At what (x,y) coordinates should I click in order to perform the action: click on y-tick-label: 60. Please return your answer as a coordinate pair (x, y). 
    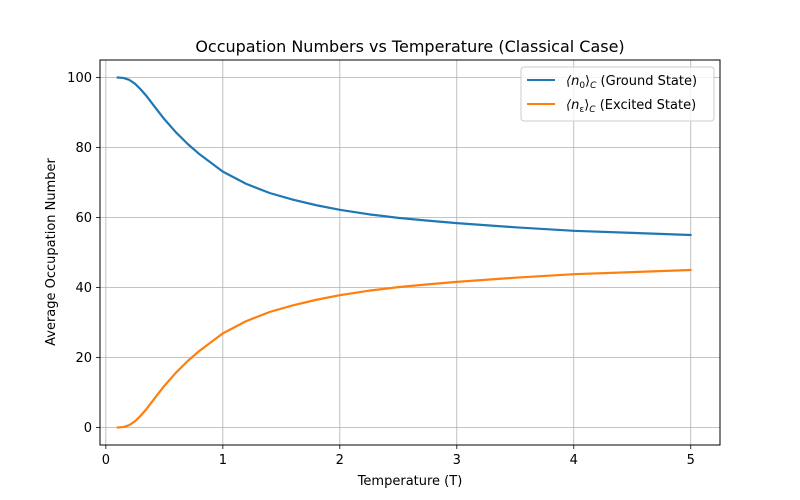
    Looking at the image, I should click on (83, 218).